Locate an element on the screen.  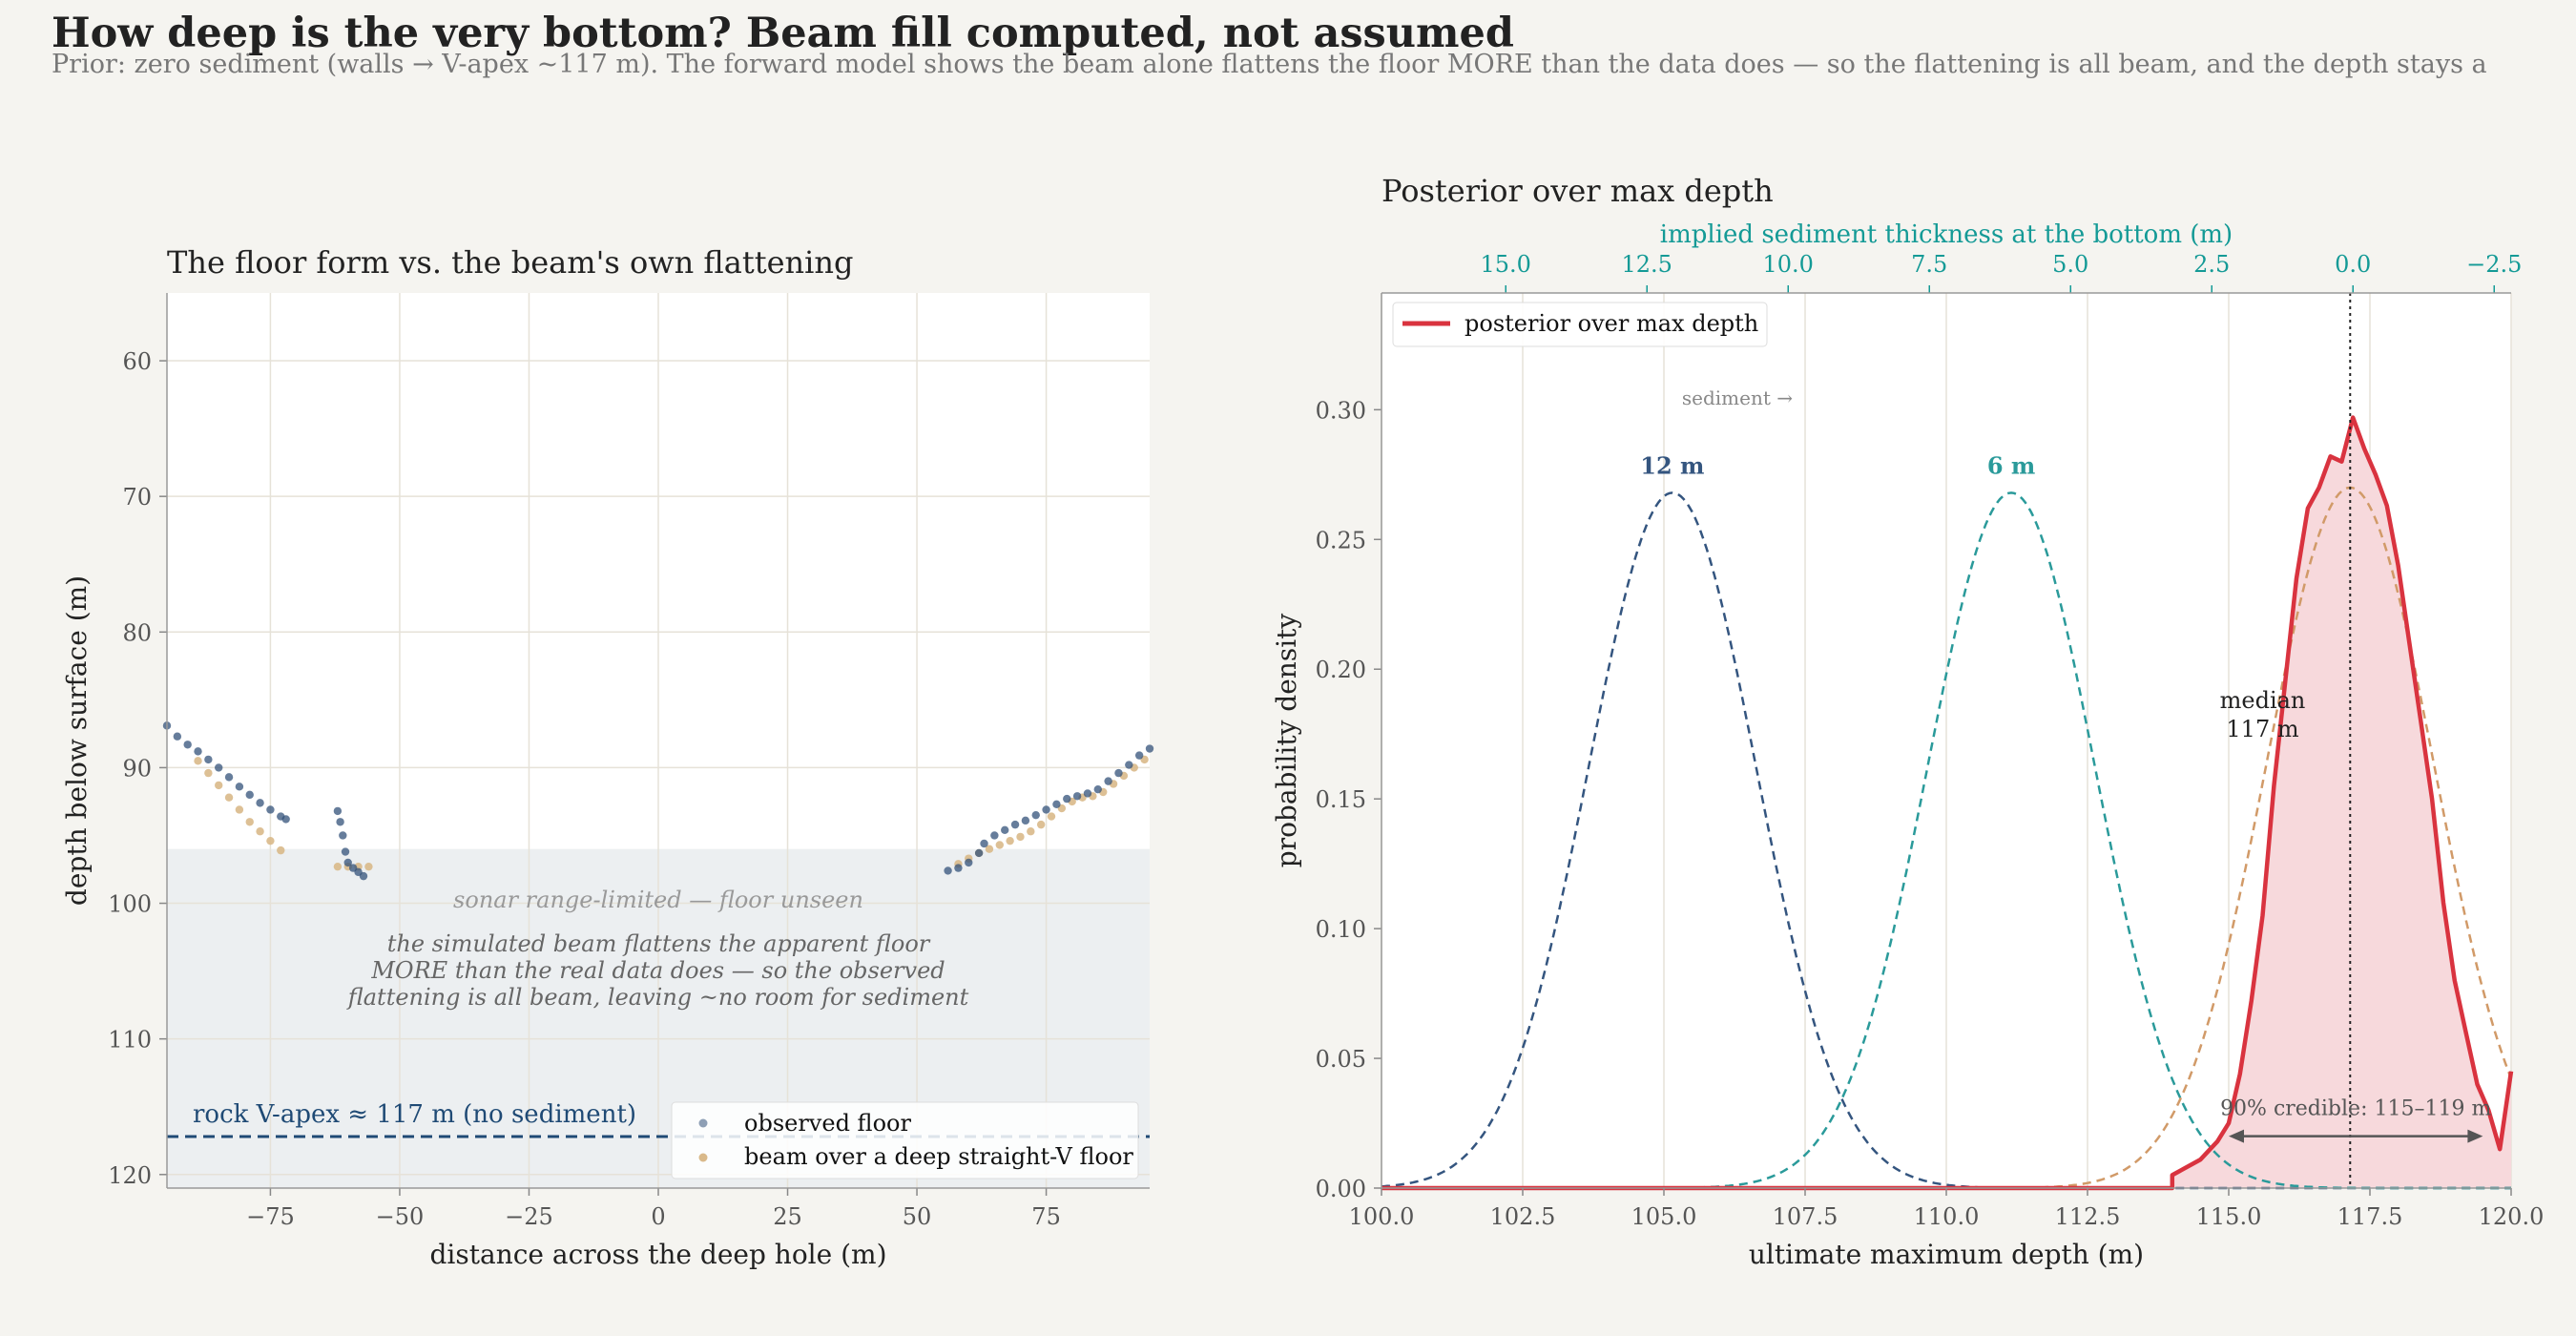
right-x-tick-label: 100.0 is located at coordinates (1382, 1216).